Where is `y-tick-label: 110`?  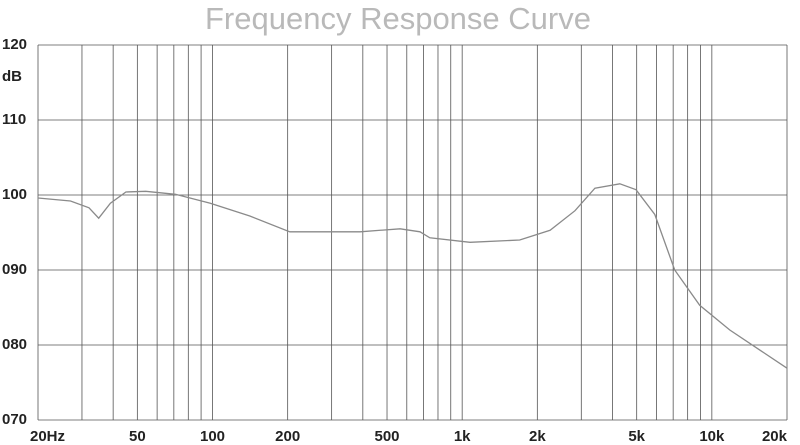
y-tick-label: 110 is located at coordinates (14, 119).